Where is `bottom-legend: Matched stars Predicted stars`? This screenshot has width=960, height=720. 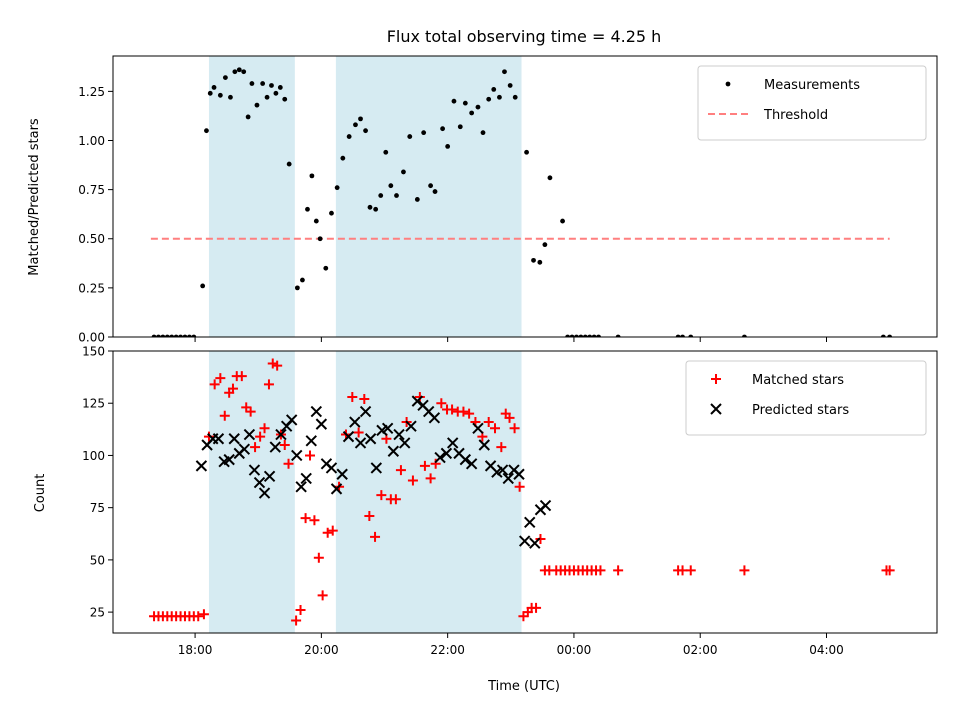
bottom-legend: Matched stars Predicted stars is located at coordinates (806, 398).